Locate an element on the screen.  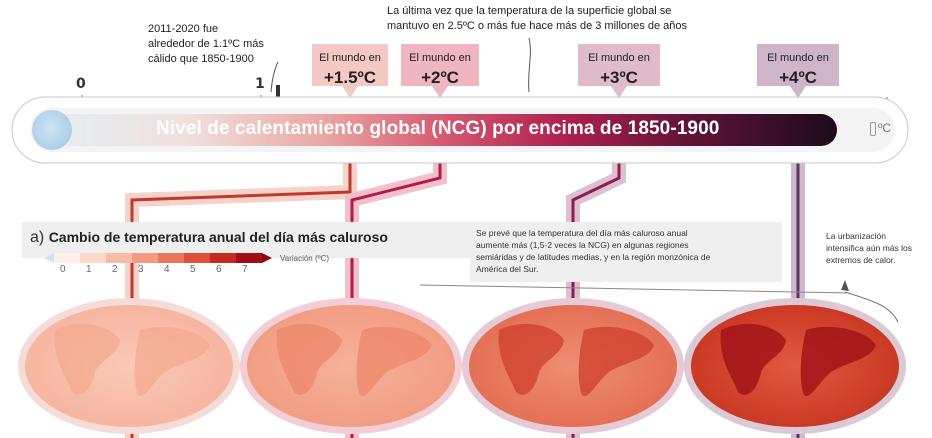
legend-label: 2 is located at coordinates (115, 269).